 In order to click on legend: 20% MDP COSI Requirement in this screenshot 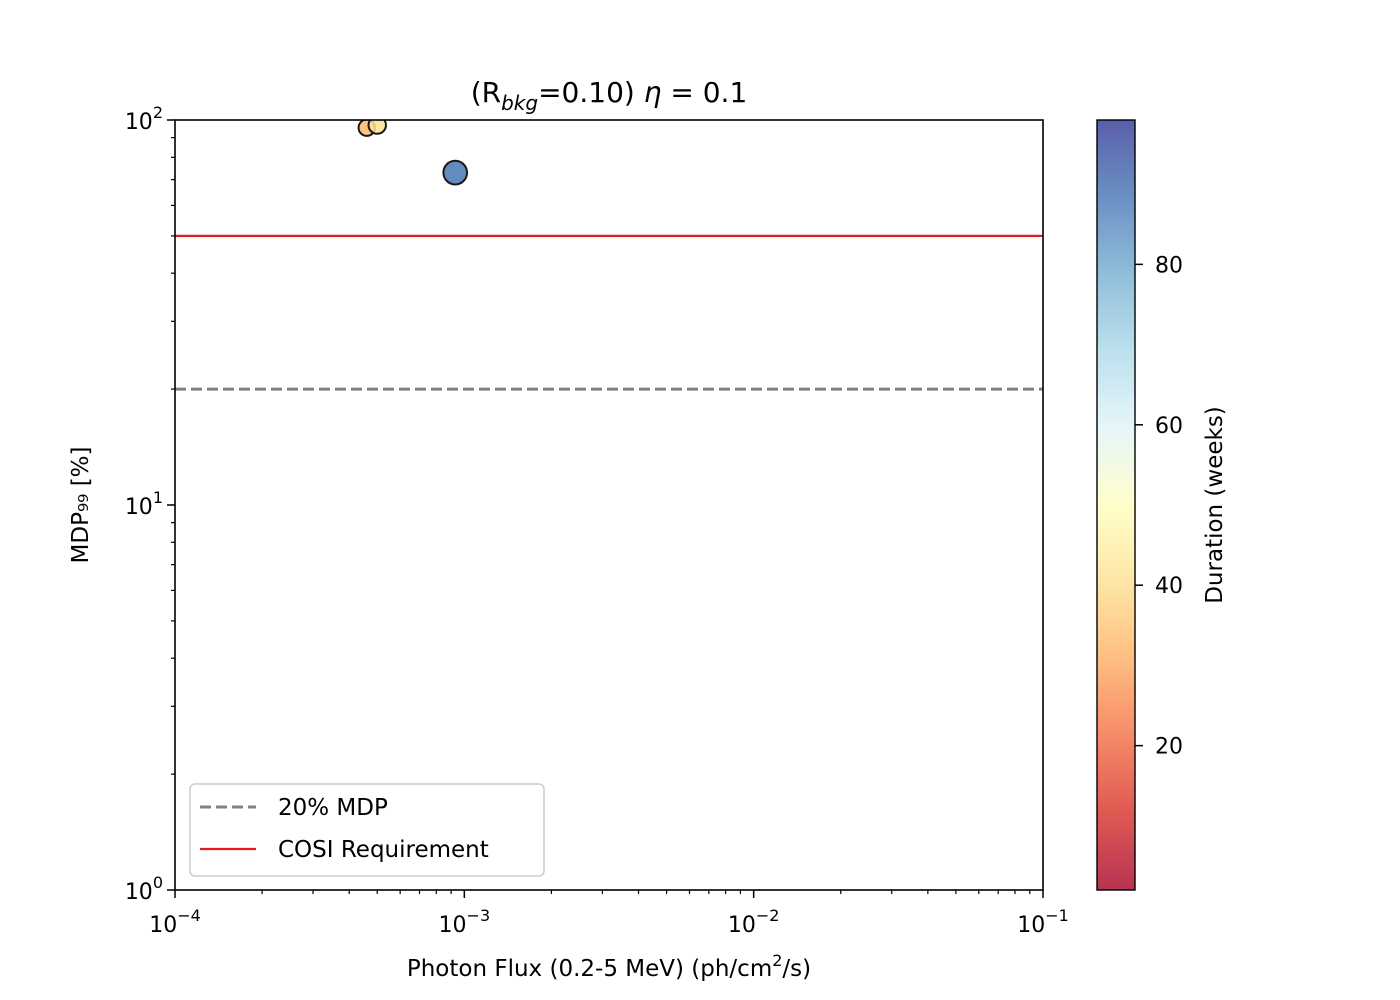, I will do `click(367, 830)`.